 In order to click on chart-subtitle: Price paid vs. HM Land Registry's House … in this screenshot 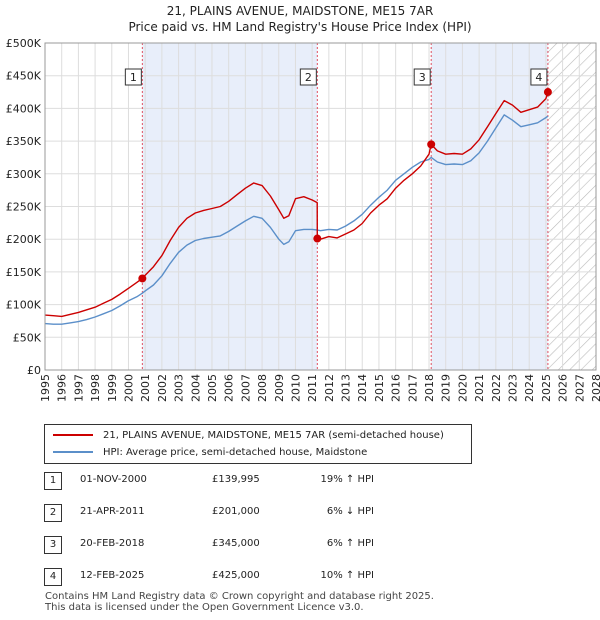, I will do `click(300, 27)`.